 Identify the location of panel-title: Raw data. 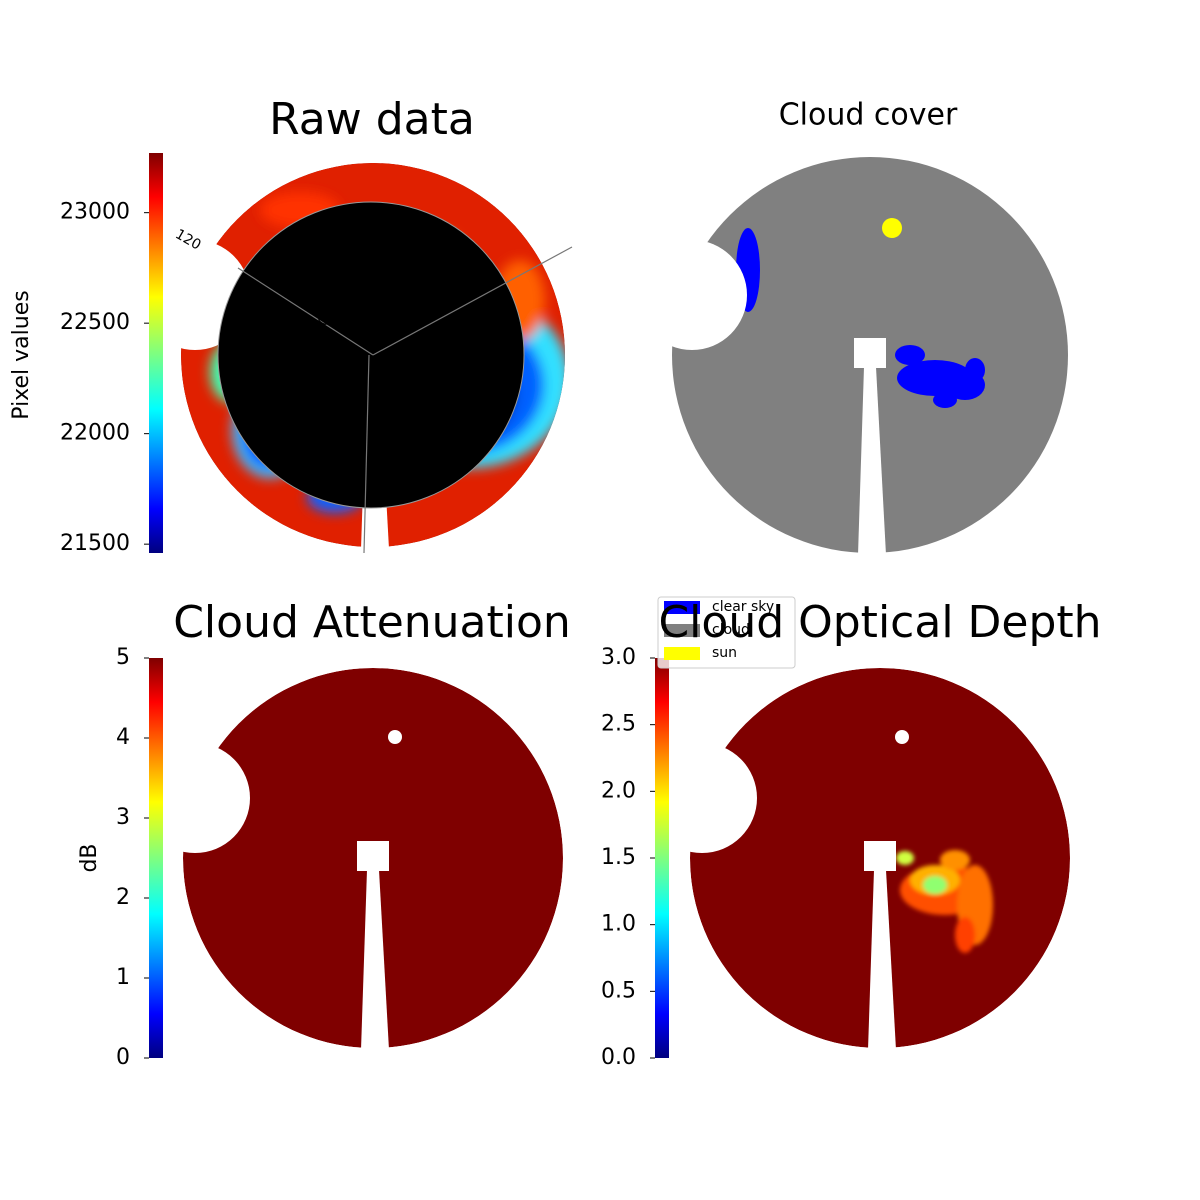
(372, 119).